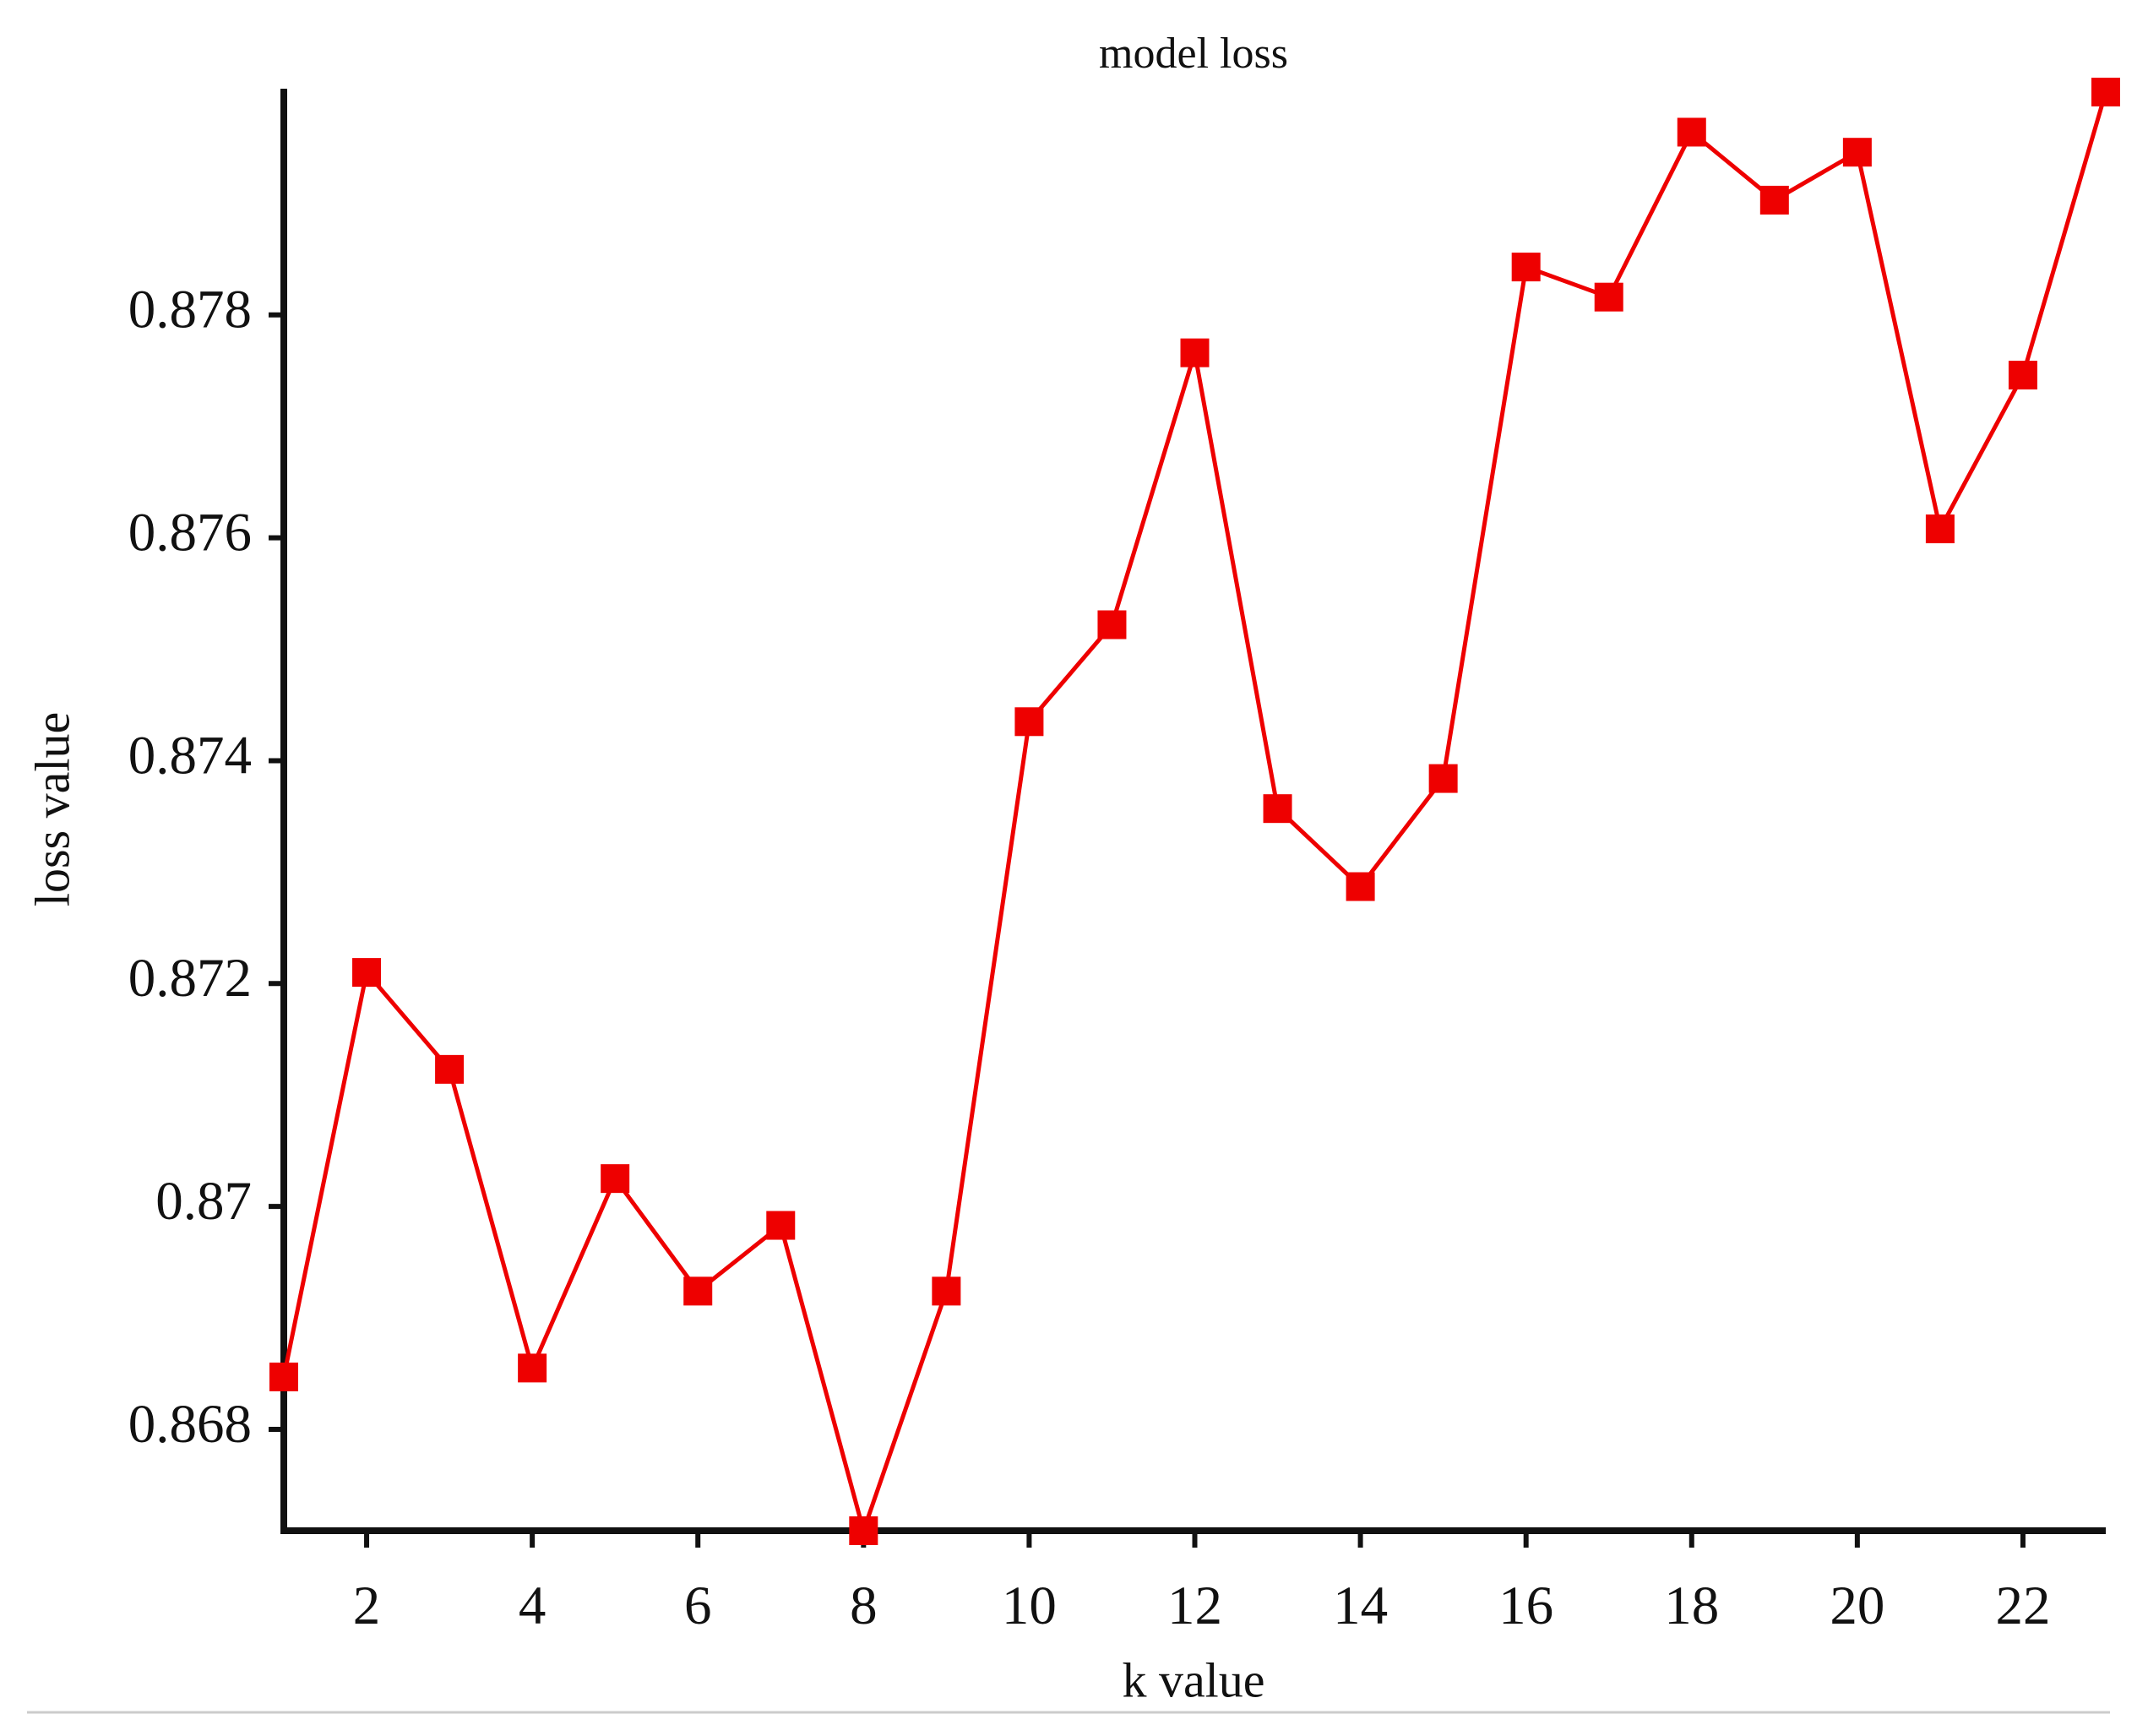 This screenshot has width=2148, height=1736. Describe the element at coordinates (51, 809) in the screenshot. I see `y-axis-label: loss value` at that location.